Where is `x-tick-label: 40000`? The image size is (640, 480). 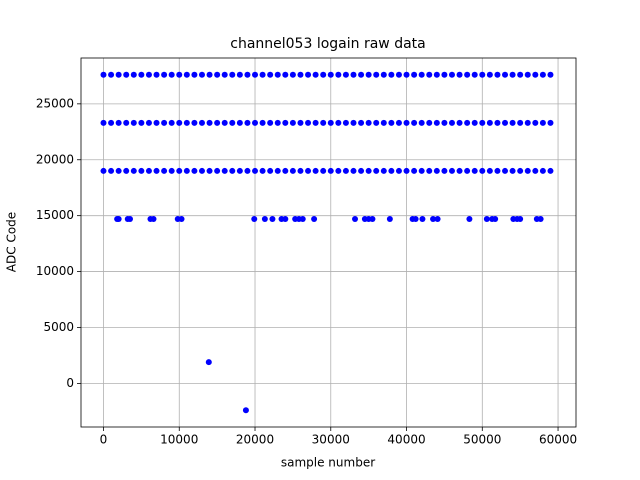
x-tick-label: 40000 is located at coordinates (406, 440).